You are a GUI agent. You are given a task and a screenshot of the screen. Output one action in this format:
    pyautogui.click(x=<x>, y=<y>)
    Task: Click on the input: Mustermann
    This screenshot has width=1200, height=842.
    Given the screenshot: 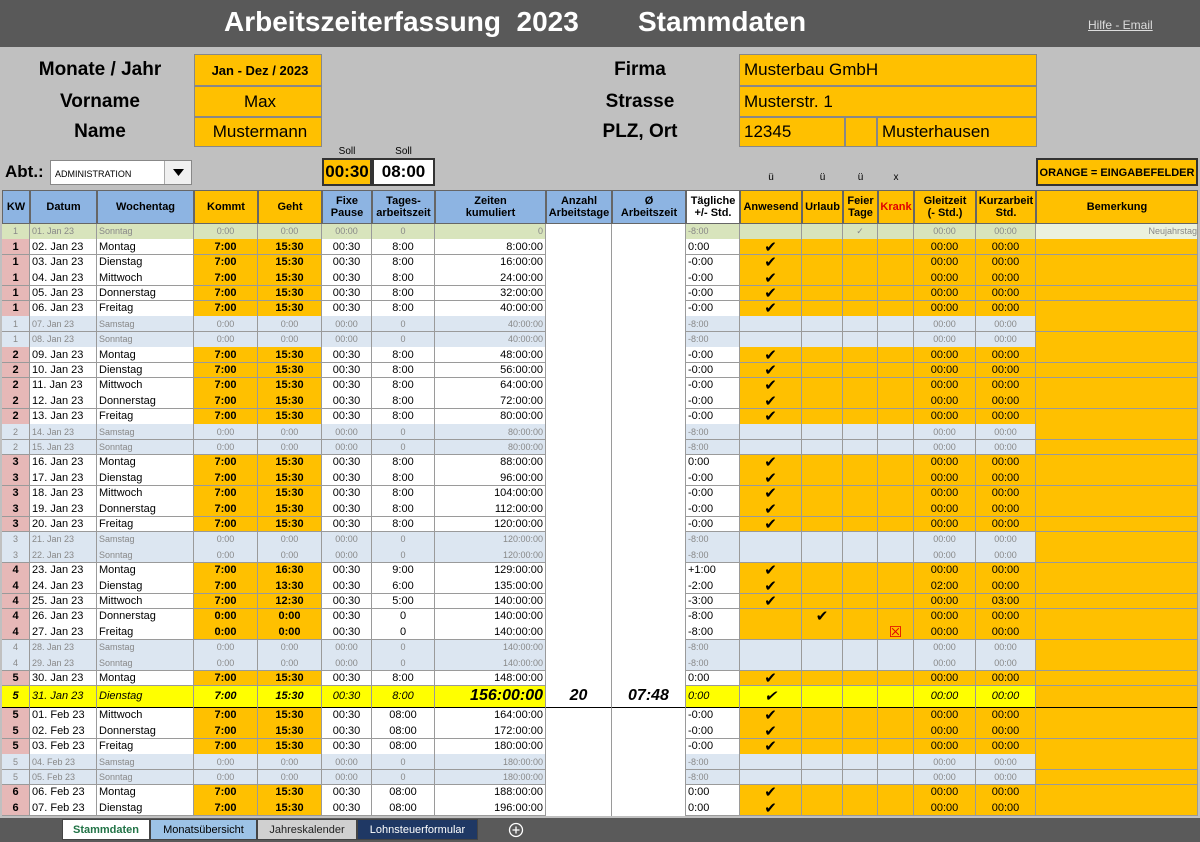 What is the action you would take?
    pyautogui.click(x=258, y=132)
    